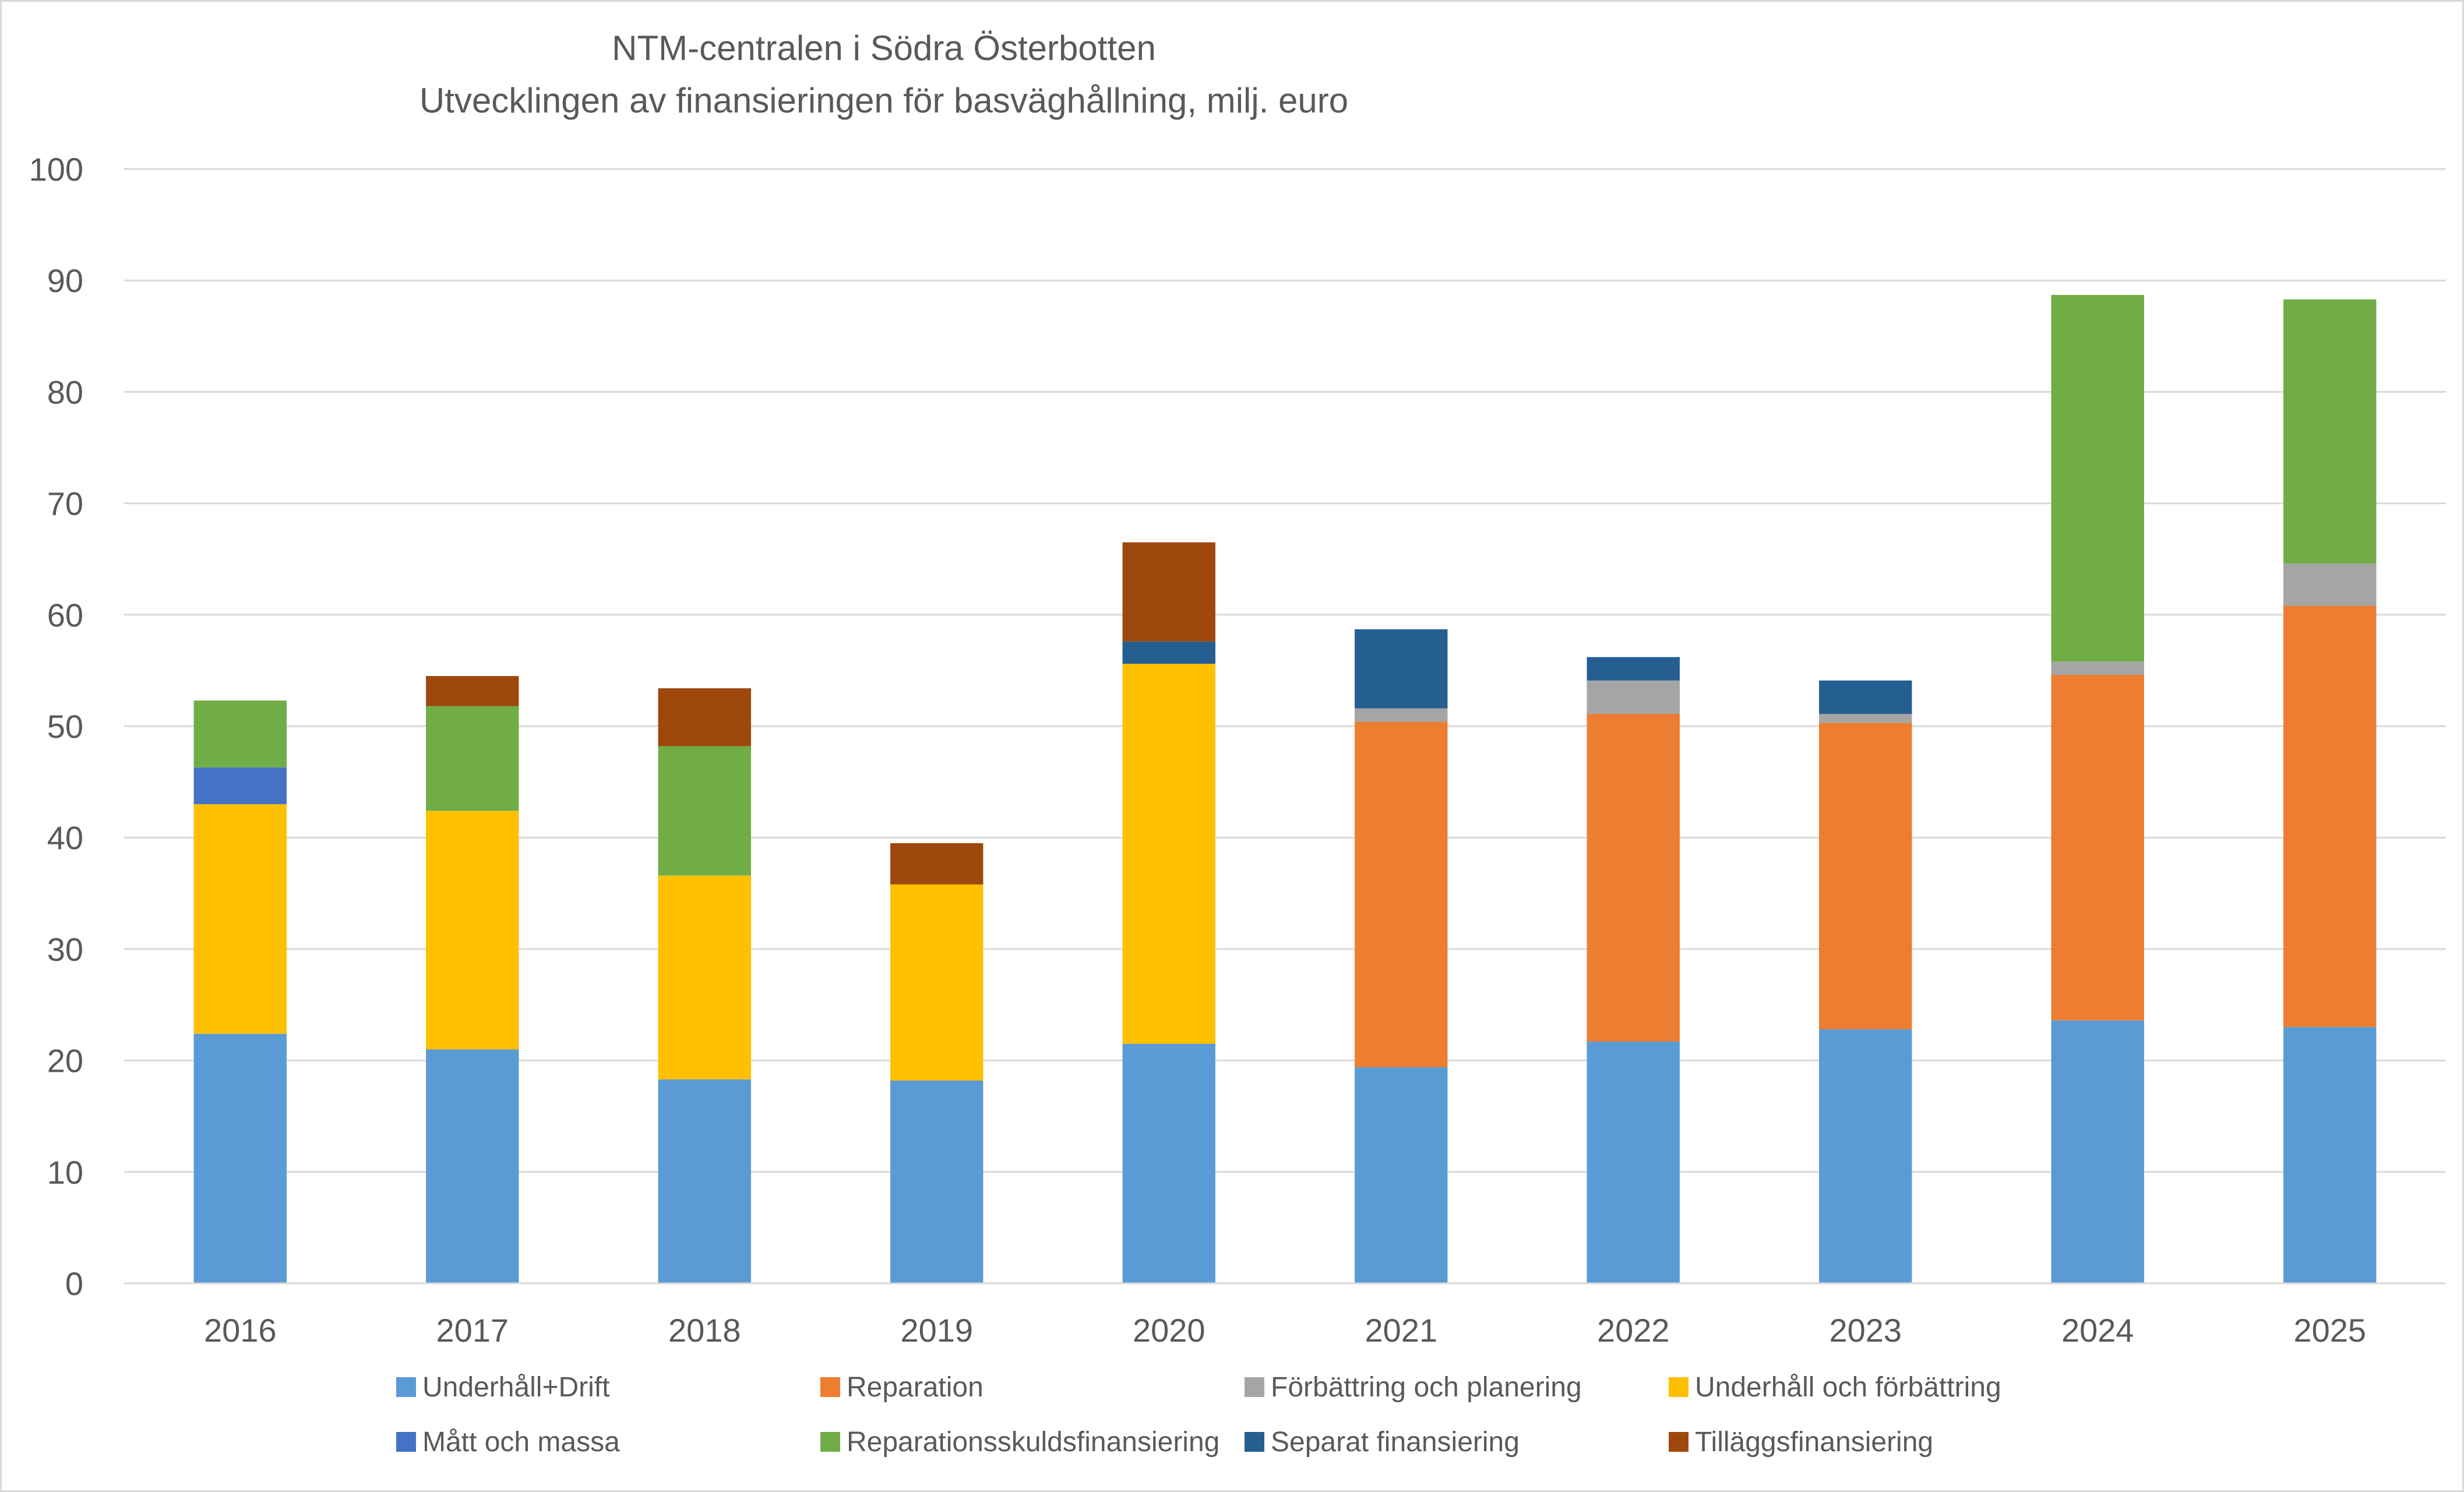 This screenshot has height=1492, width=2464. I want to click on y-axis-tick-labels: 0 10 20 30 40 50 60 70 80 90 100, so click(56, 726).